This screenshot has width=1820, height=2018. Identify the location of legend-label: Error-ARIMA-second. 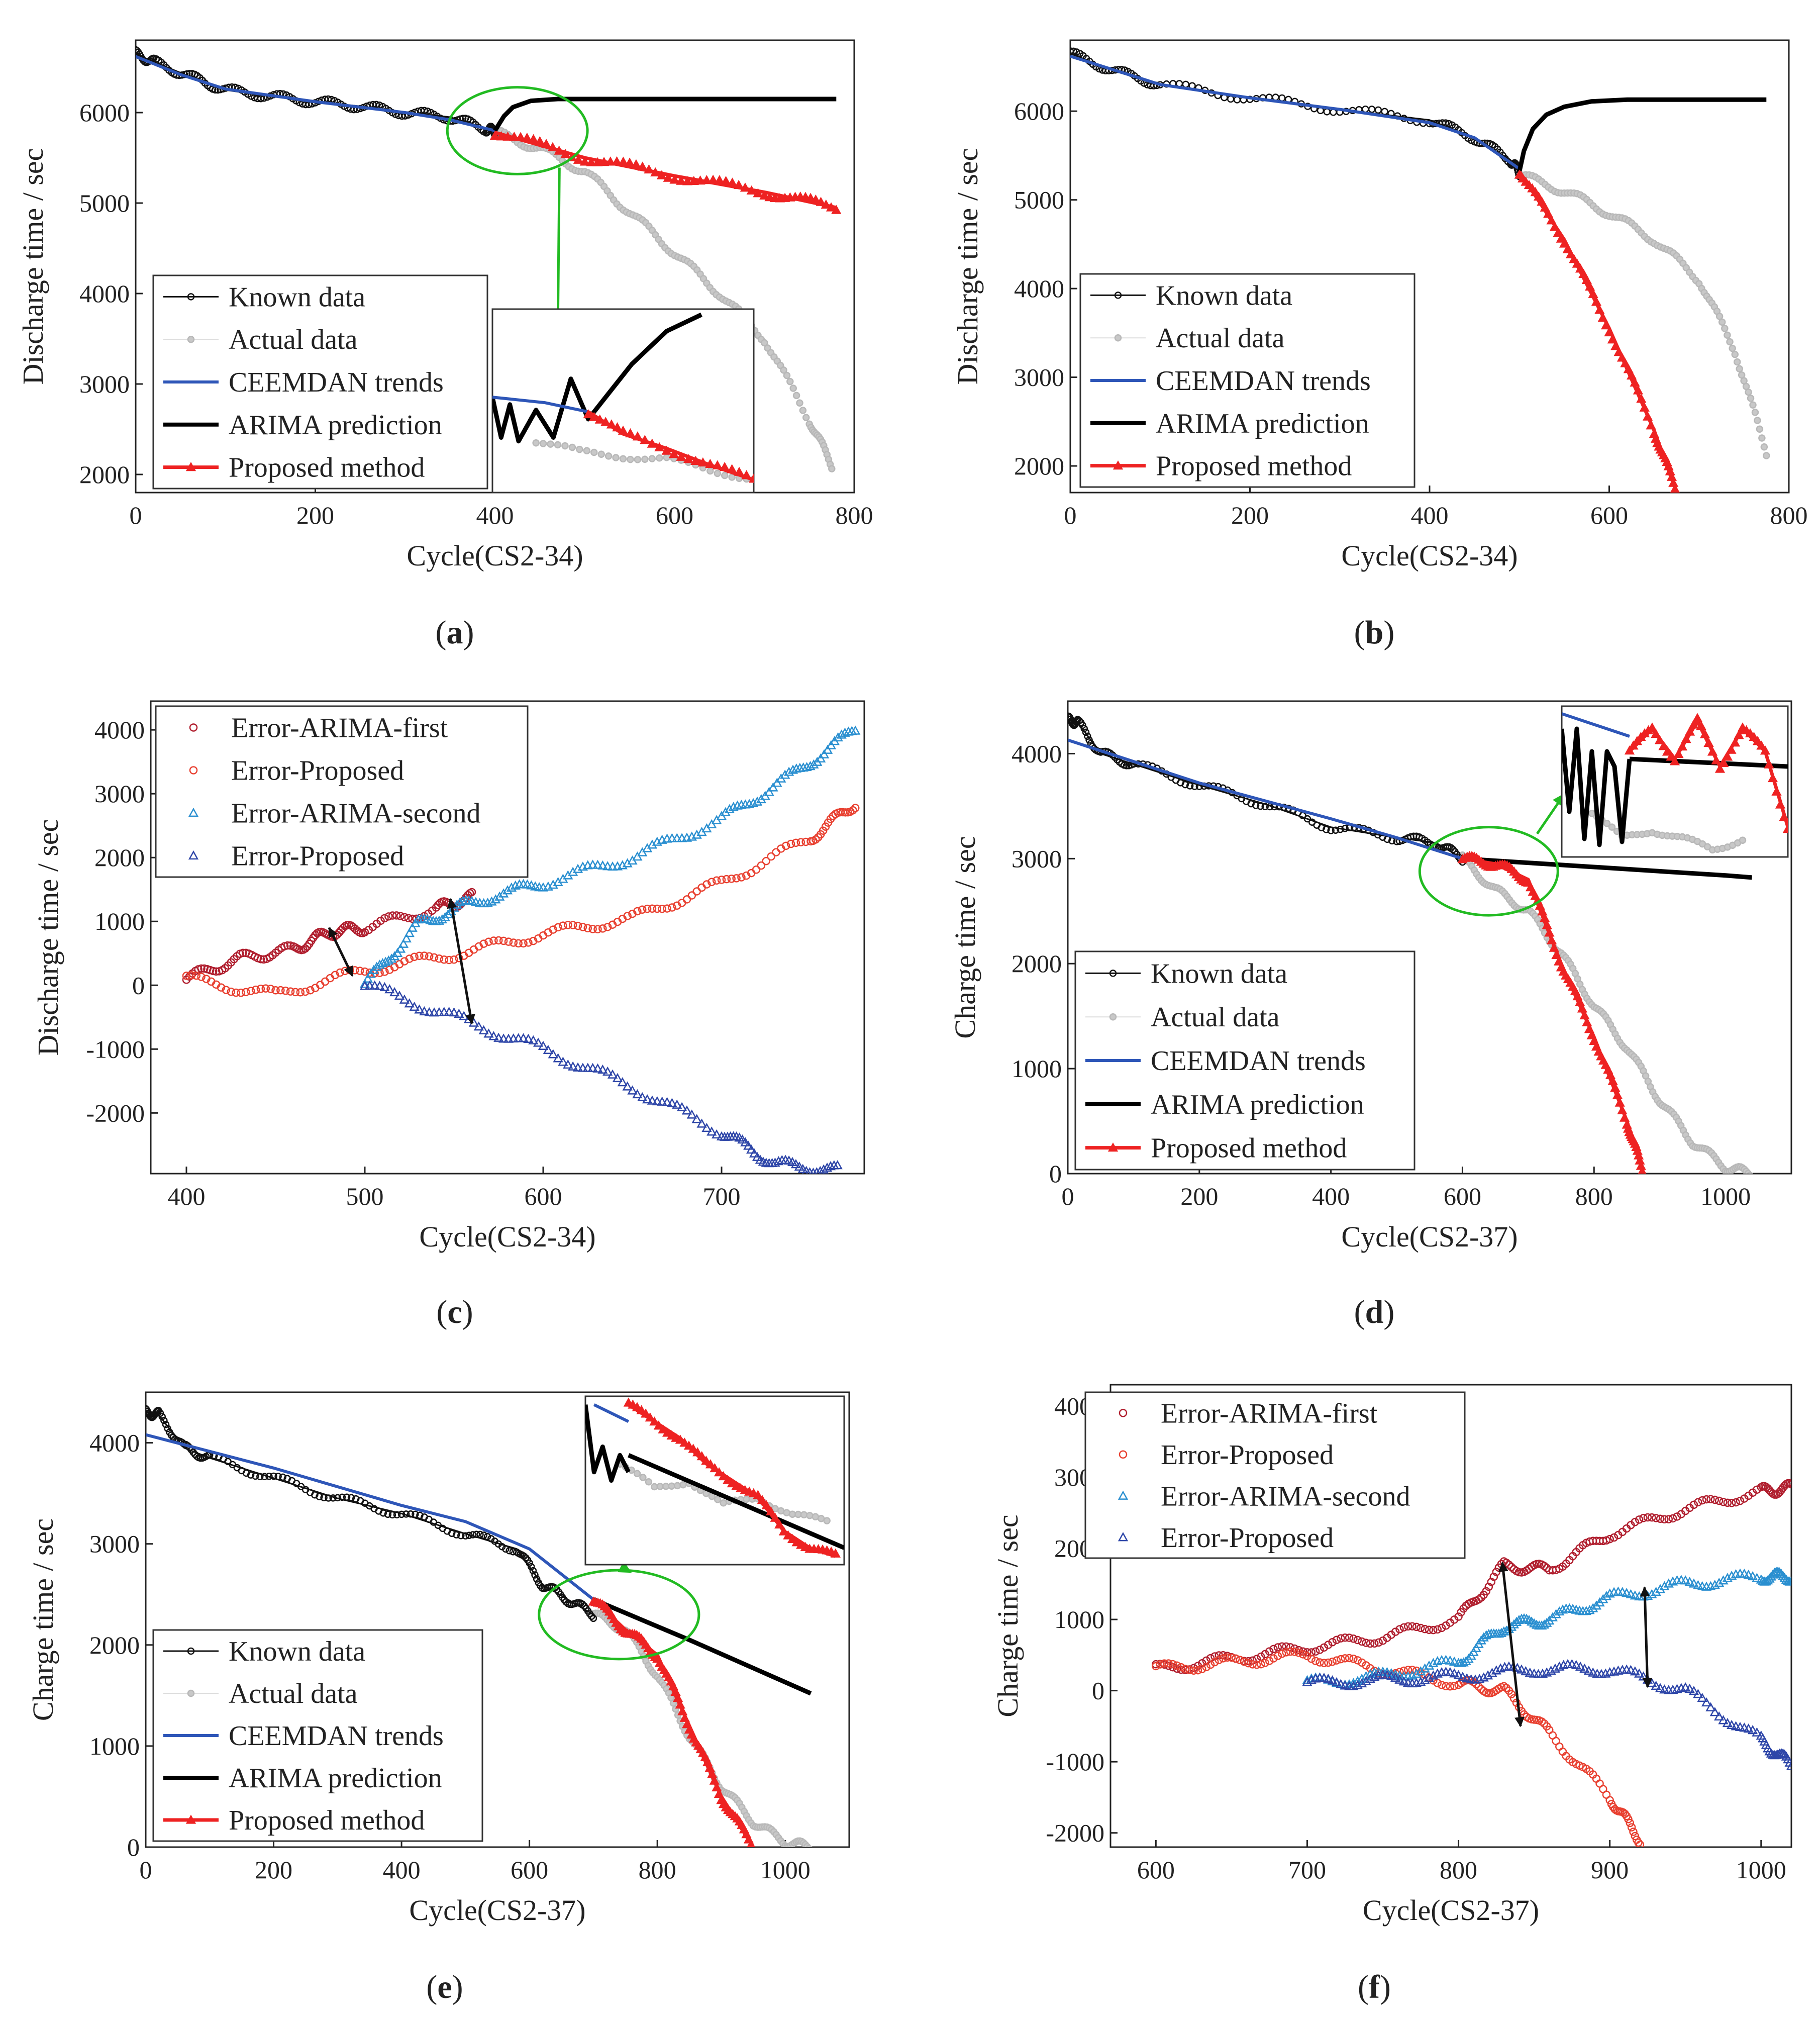
(356, 814).